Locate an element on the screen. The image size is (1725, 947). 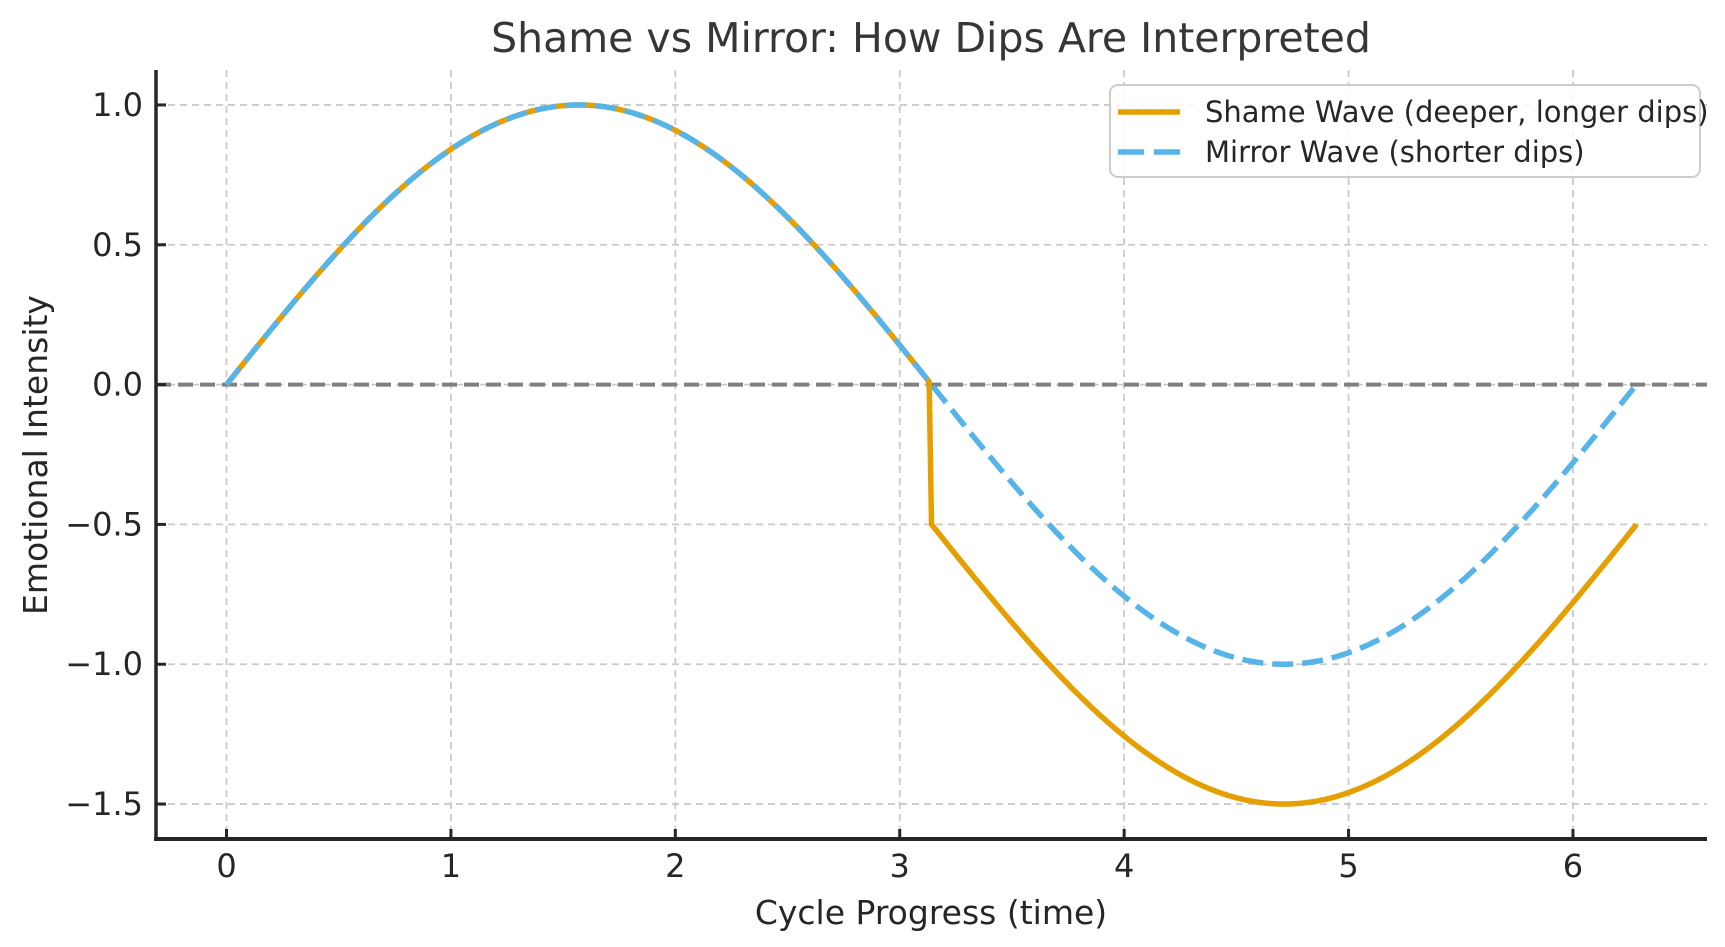
y-axis-label: Emotional Intensity is located at coordinates (35, 455).